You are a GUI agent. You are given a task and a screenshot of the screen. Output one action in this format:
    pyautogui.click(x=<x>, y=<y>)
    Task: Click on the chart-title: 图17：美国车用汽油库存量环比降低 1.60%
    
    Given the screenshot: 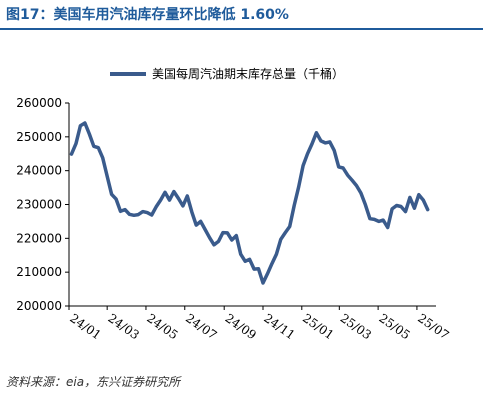 What is the action you would take?
    pyautogui.click(x=147, y=15)
    